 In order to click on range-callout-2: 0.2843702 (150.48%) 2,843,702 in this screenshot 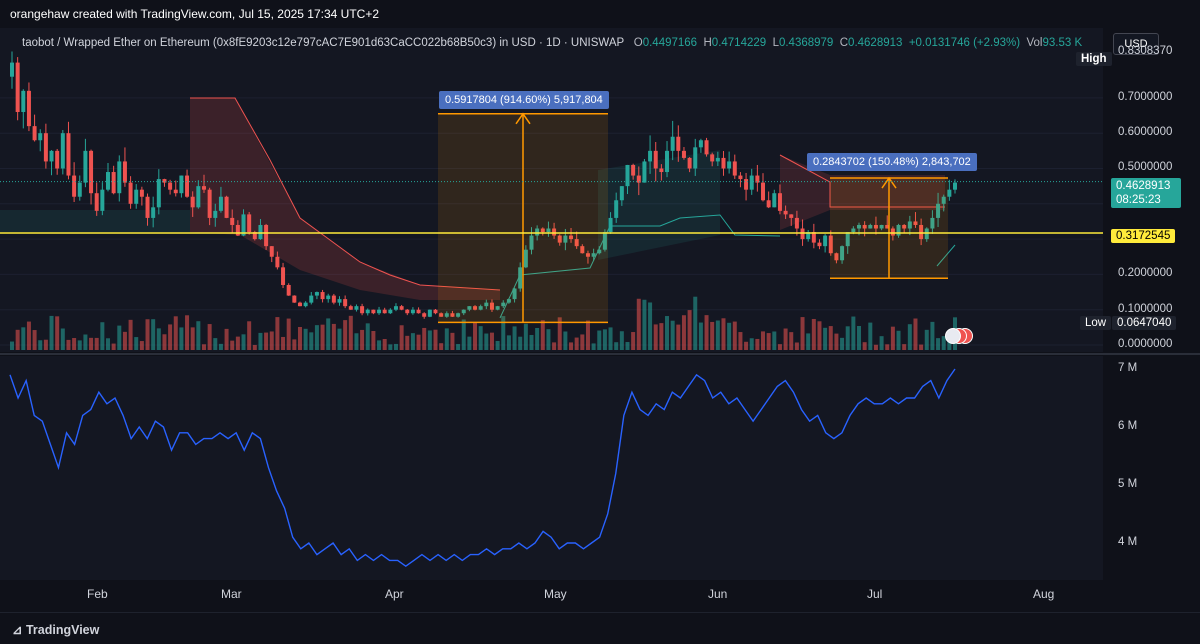, I will do `click(892, 162)`.